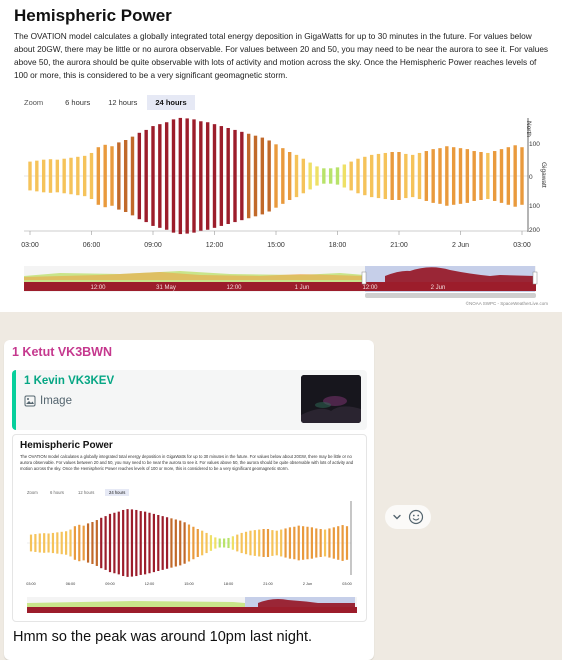 This screenshot has height=660, width=562. I want to click on x-axis-tick-label: 18:00, so click(338, 245).